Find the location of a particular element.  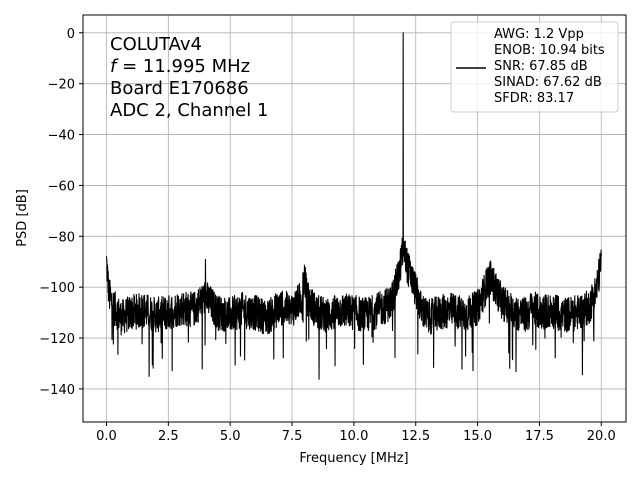

legend-line-snr: SNR: 67.85 dB is located at coordinates (541, 66).